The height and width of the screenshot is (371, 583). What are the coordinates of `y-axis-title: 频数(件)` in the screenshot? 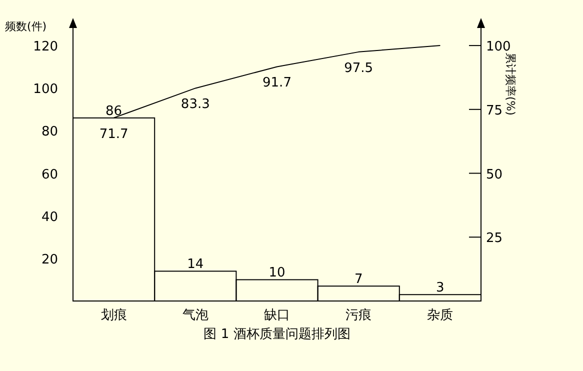 It's located at (26, 26).